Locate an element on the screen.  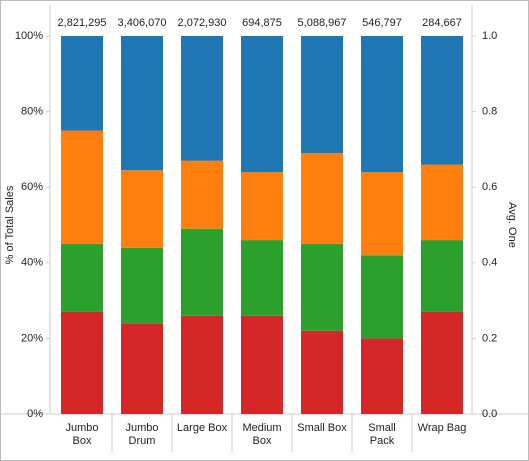
y2-axis-label: Avg. One is located at coordinates (512, 225).